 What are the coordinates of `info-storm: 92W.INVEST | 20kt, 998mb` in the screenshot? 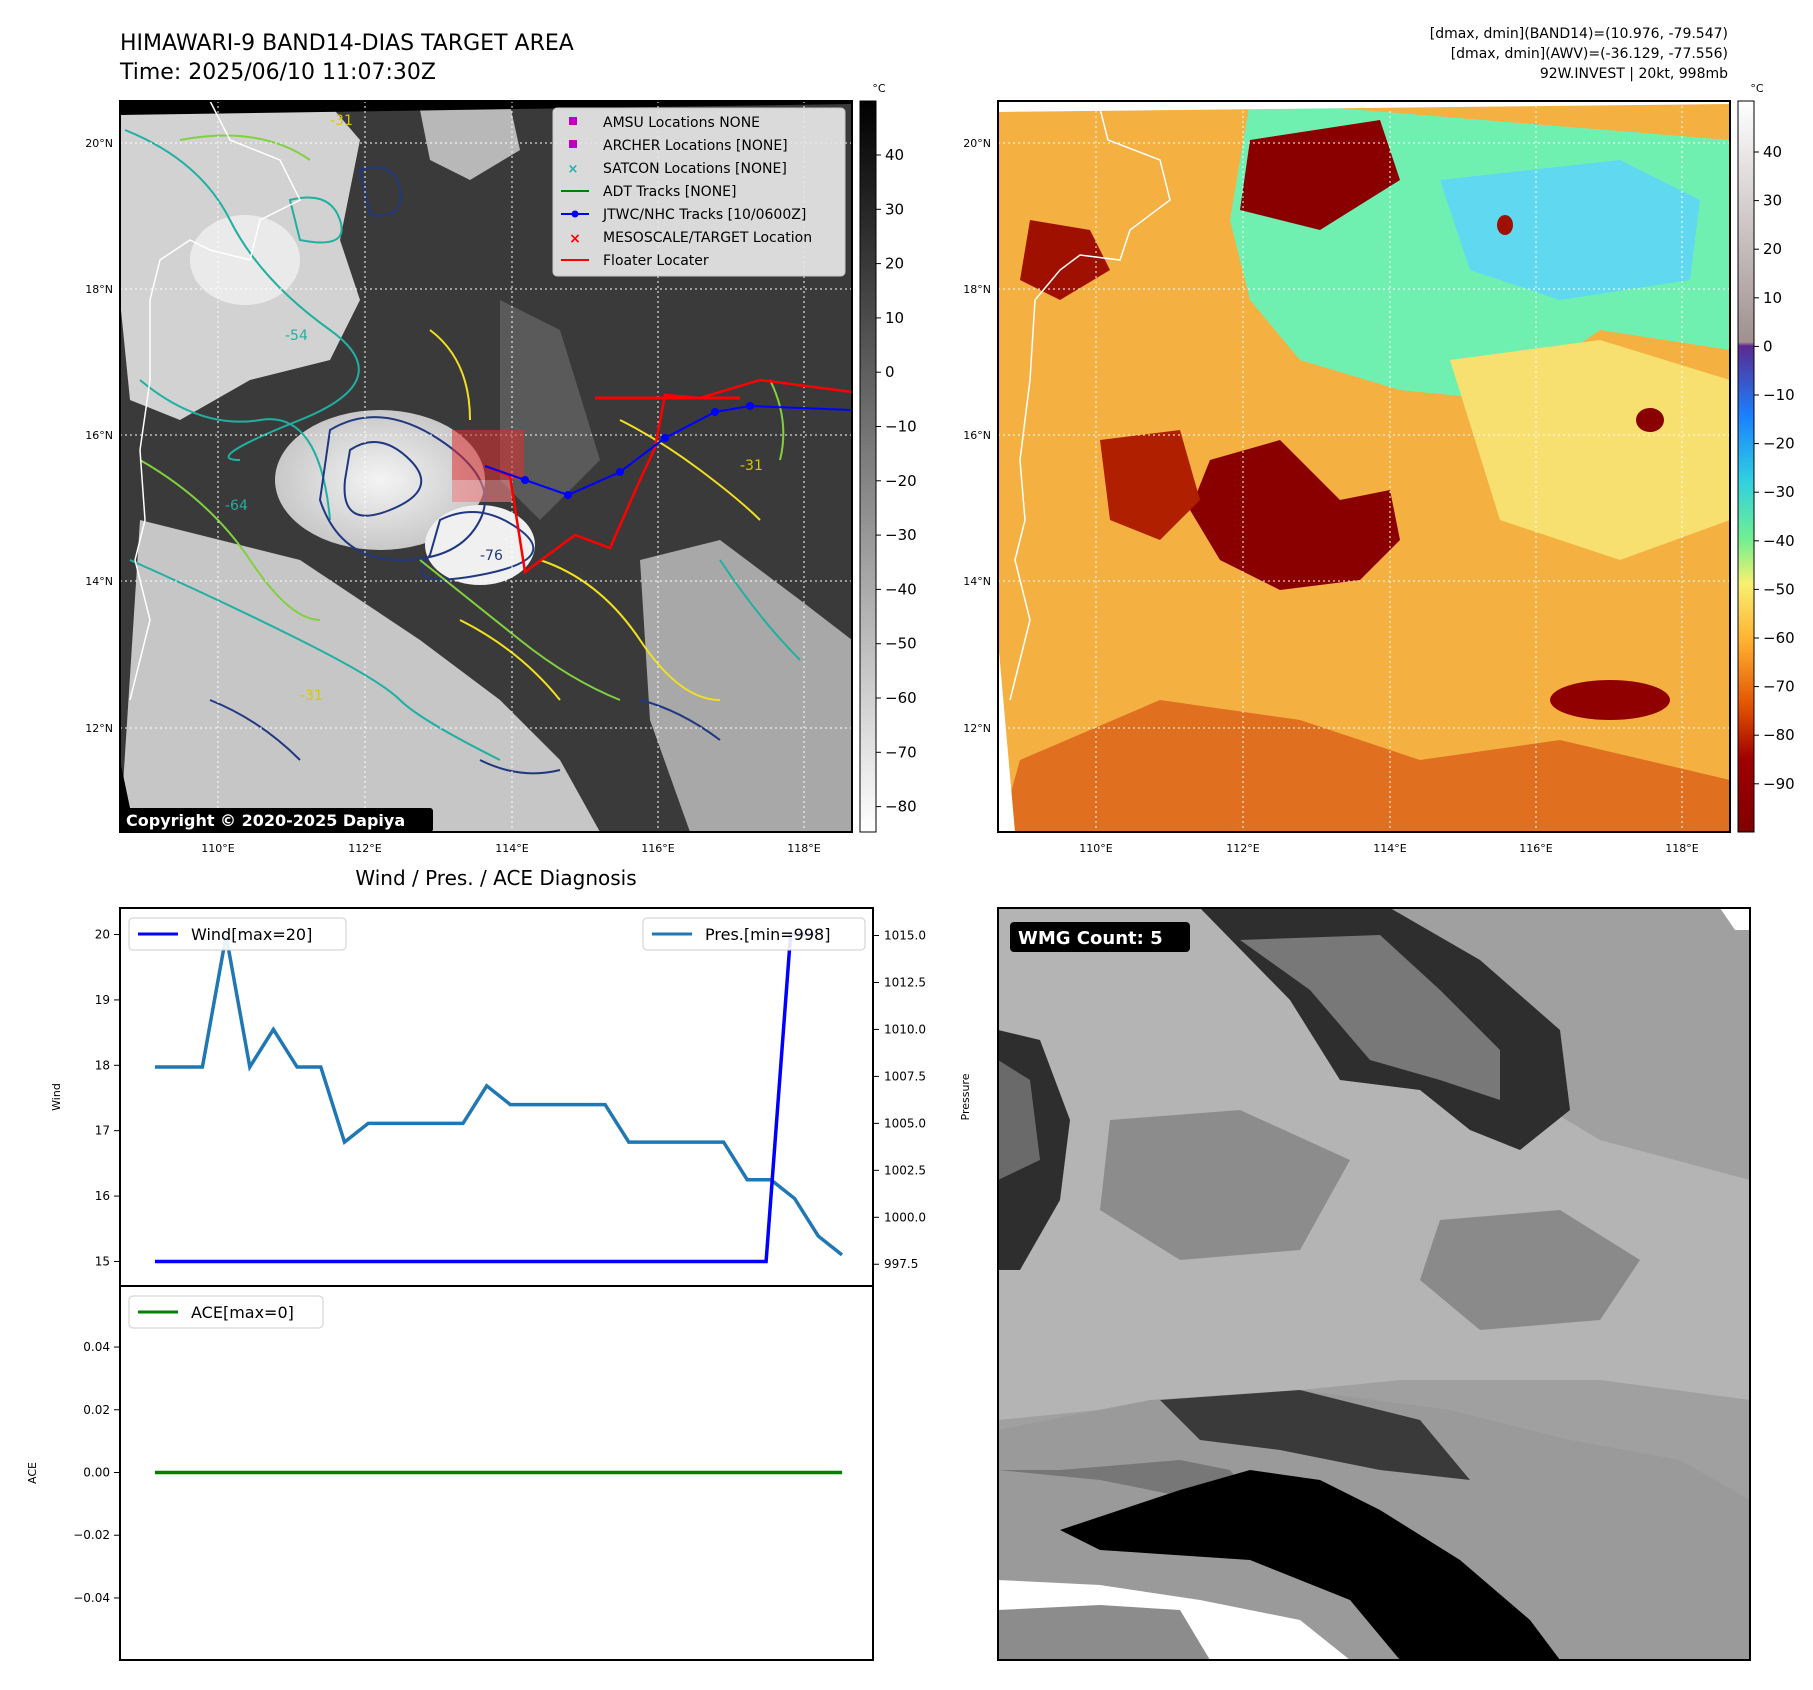 It's located at (1634, 74).